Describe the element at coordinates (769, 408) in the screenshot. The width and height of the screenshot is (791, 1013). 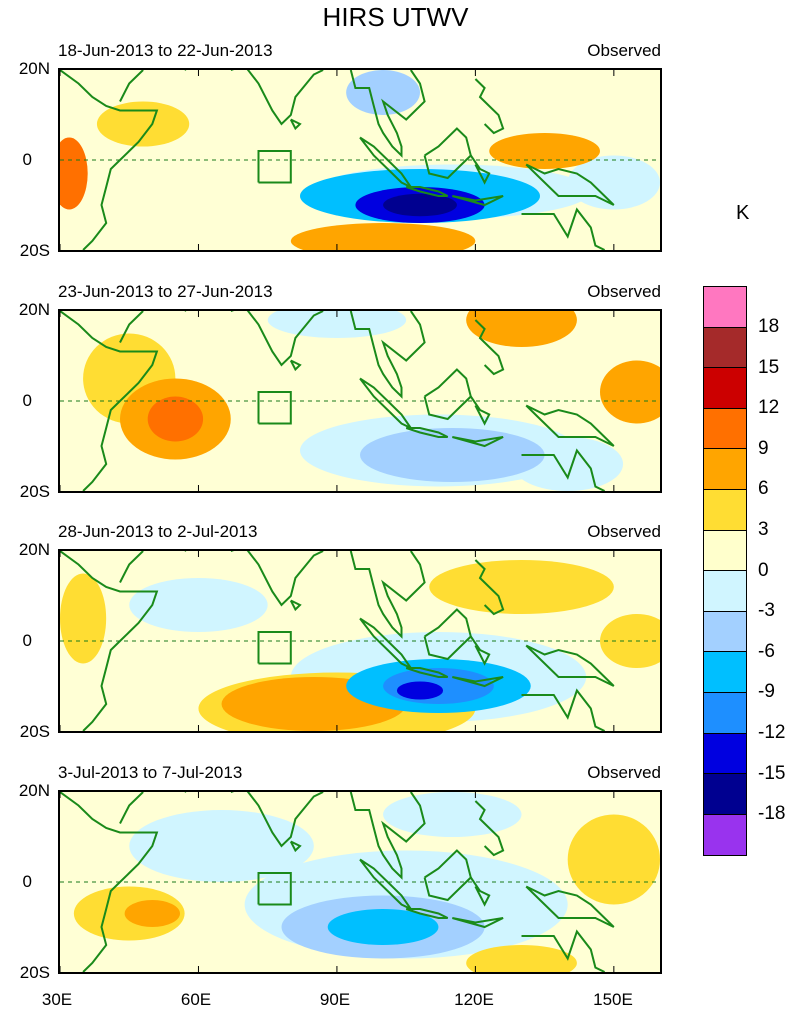
I see `colorbar-tick-label: 12` at that location.